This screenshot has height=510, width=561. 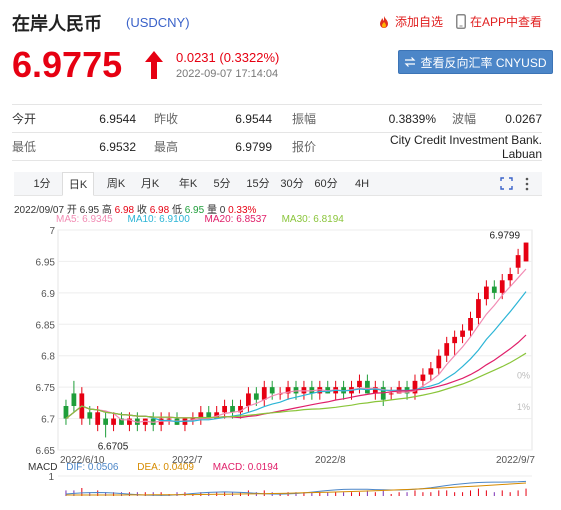 What do you see at coordinates (124, 210) in the screenshot?
I see `ohlc-high: 6.98` at bounding box center [124, 210].